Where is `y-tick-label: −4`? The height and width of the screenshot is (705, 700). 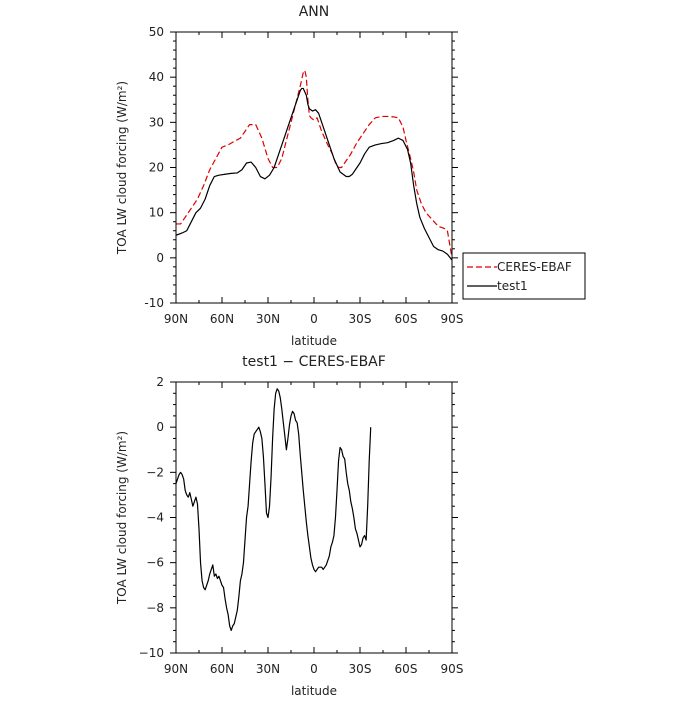
y-tick-label: −4 is located at coordinates (155, 518).